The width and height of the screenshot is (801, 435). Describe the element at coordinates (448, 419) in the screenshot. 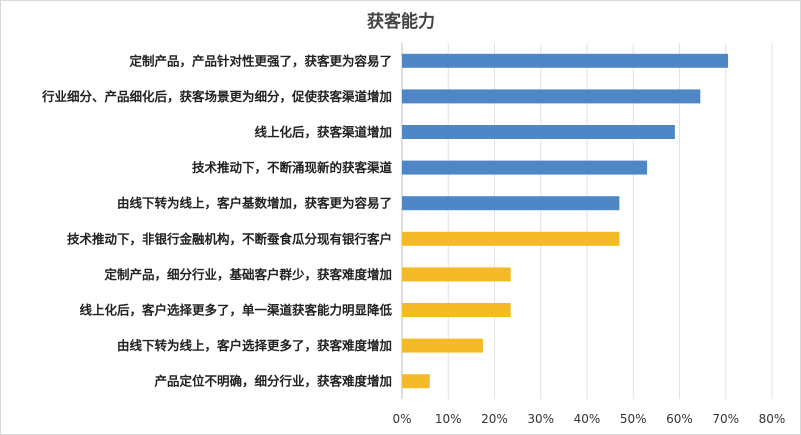

I see `x-tick-label: 10%` at that location.